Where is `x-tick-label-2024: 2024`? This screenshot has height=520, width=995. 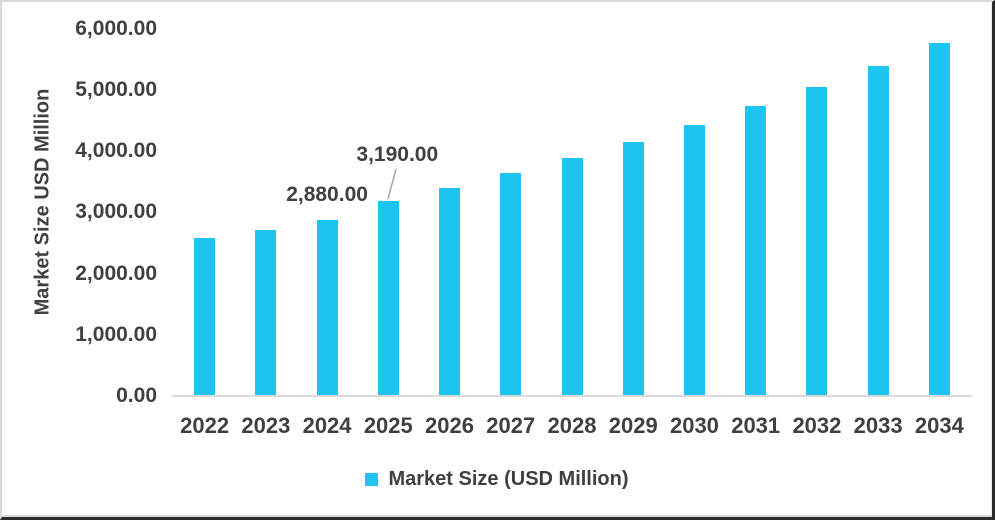 x-tick-label-2024: 2024 is located at coordinates (327, 425).